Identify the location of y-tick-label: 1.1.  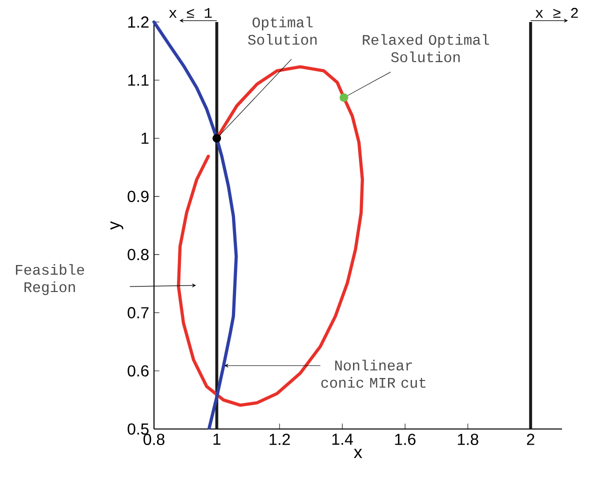
(138, 80).